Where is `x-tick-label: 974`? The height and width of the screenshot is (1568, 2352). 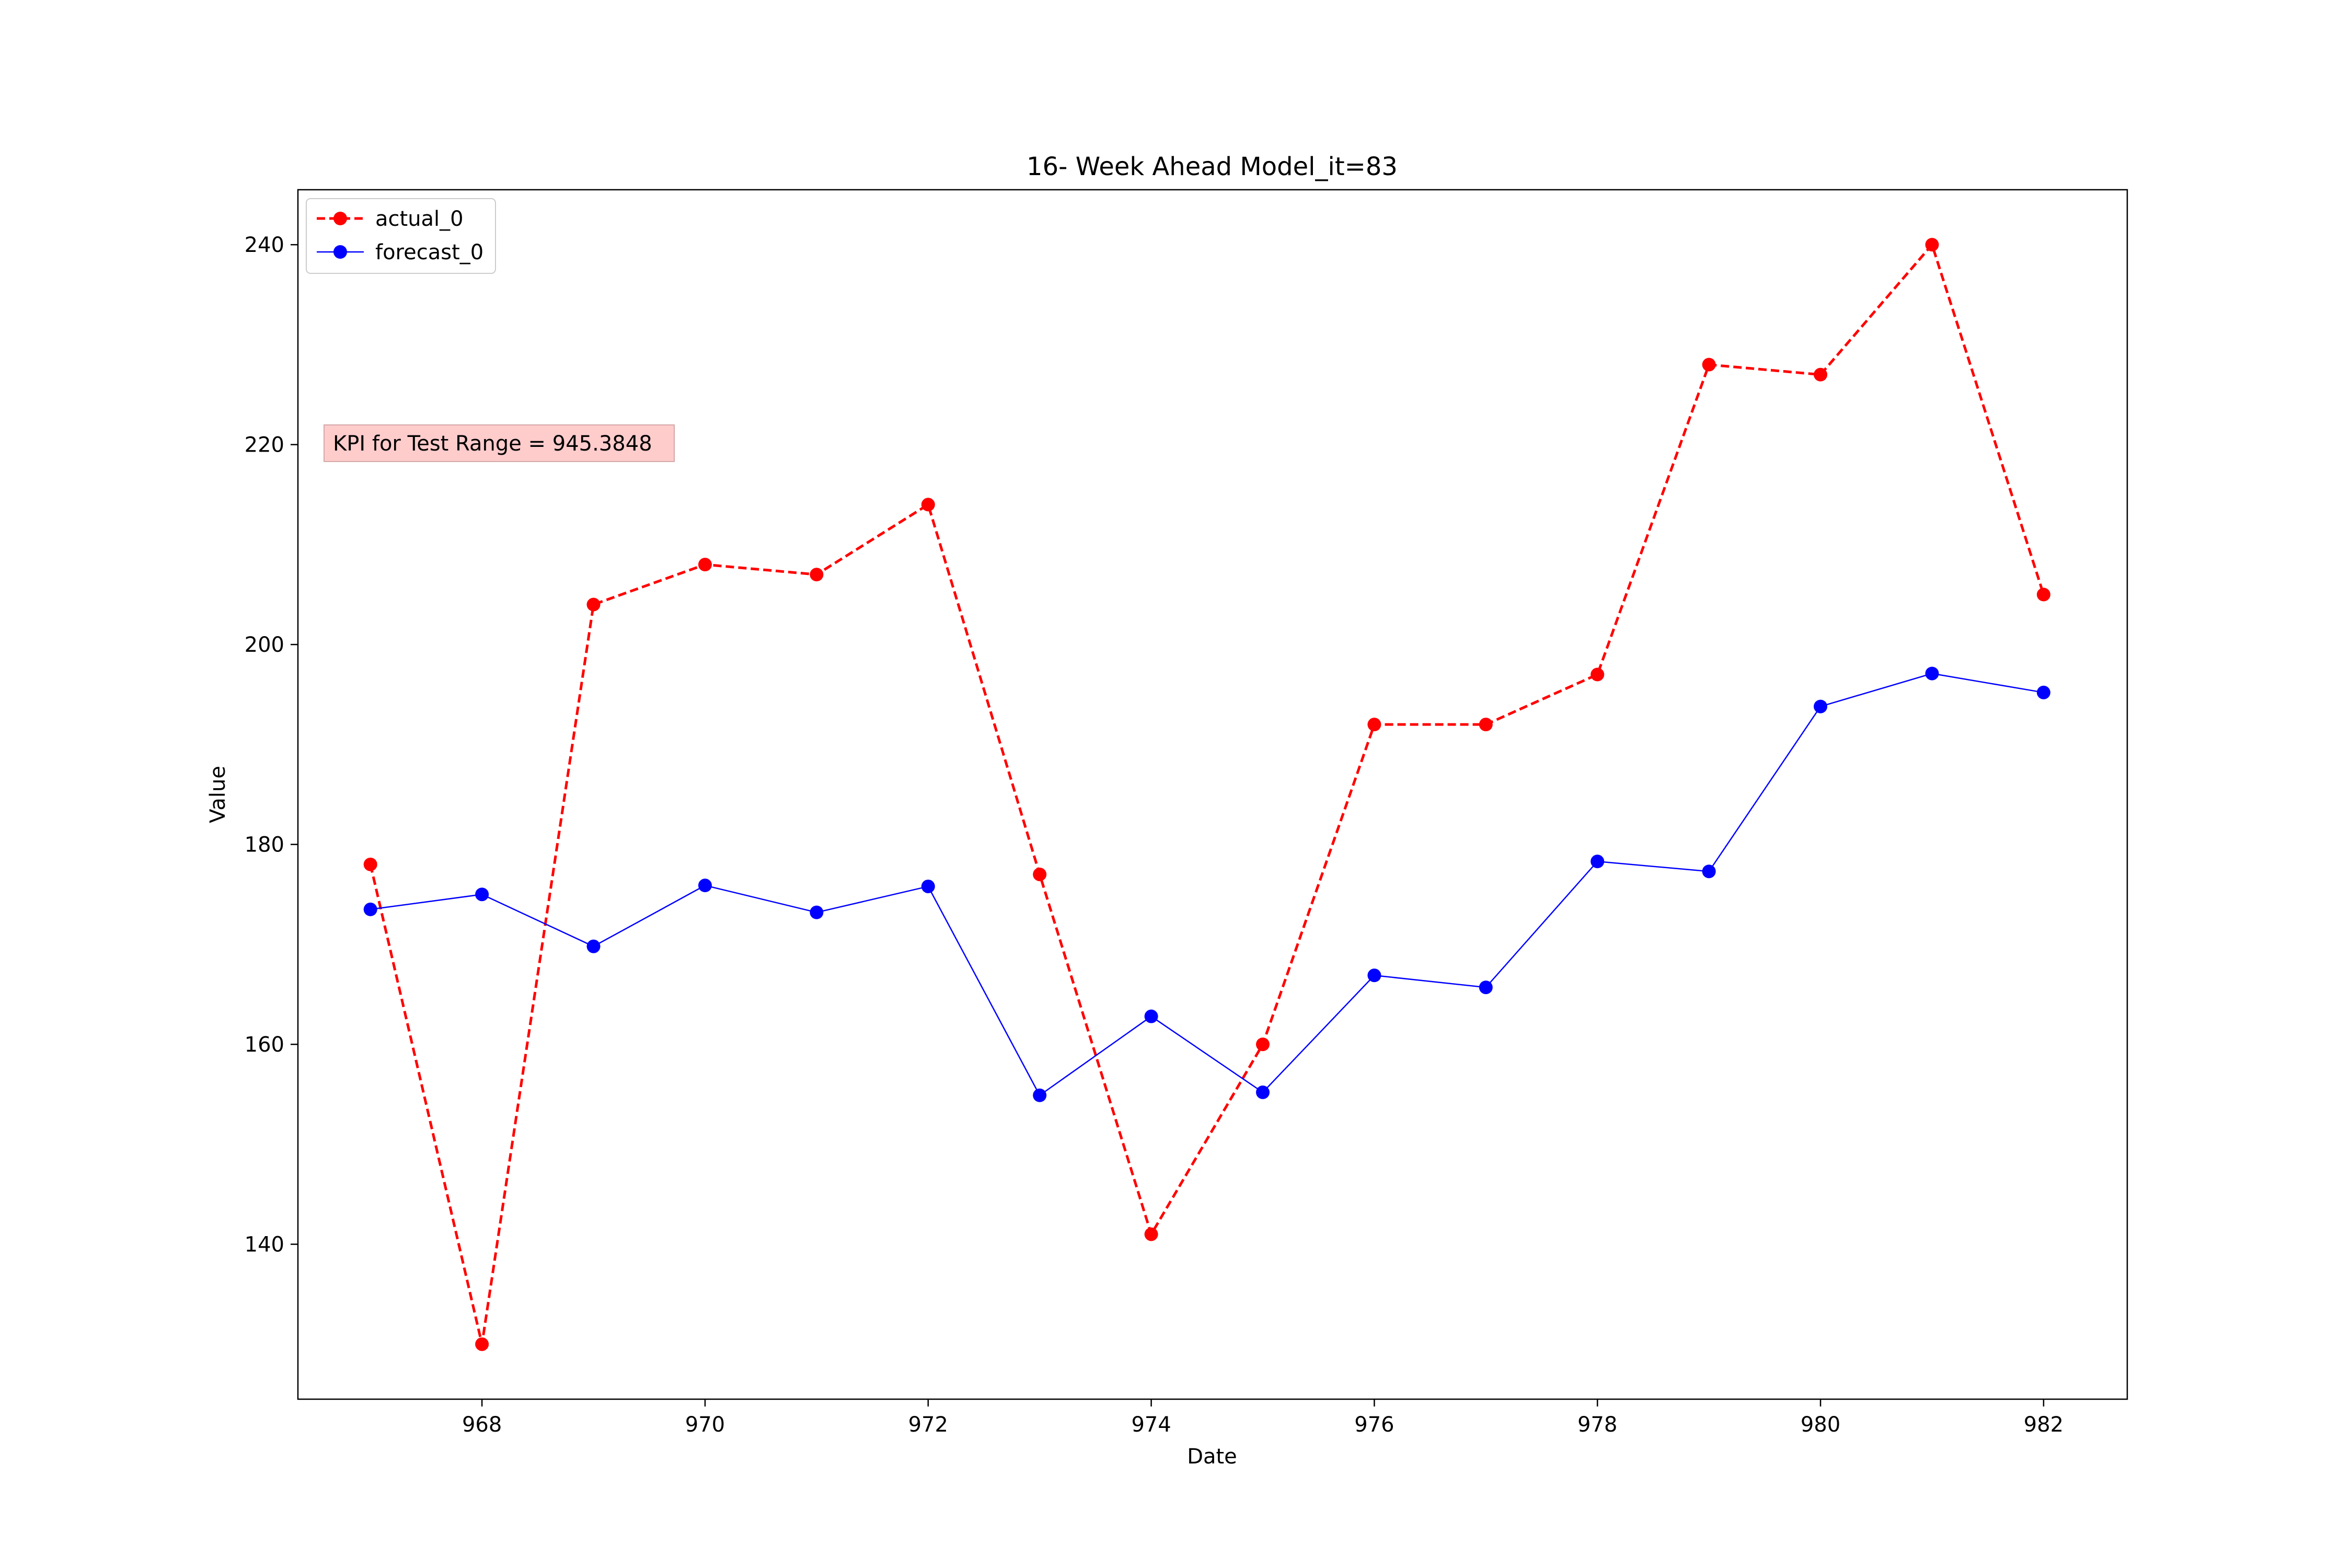 x-tick-label: 974 is located at coordinates (1151, 1425).